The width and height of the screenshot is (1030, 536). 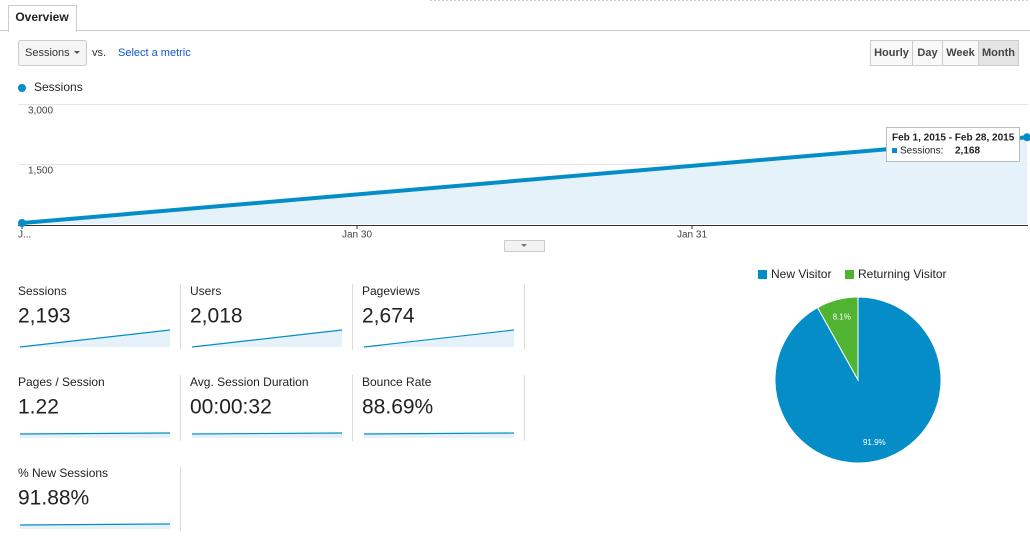 I want to click on metric-value: 91.88%, so click(x=53, y=498).